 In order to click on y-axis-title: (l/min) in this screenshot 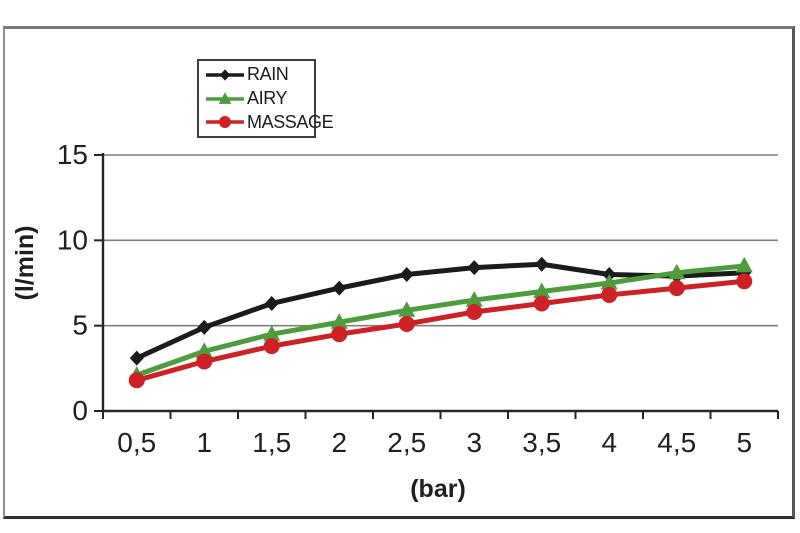, I will do `click(25, 263)`.